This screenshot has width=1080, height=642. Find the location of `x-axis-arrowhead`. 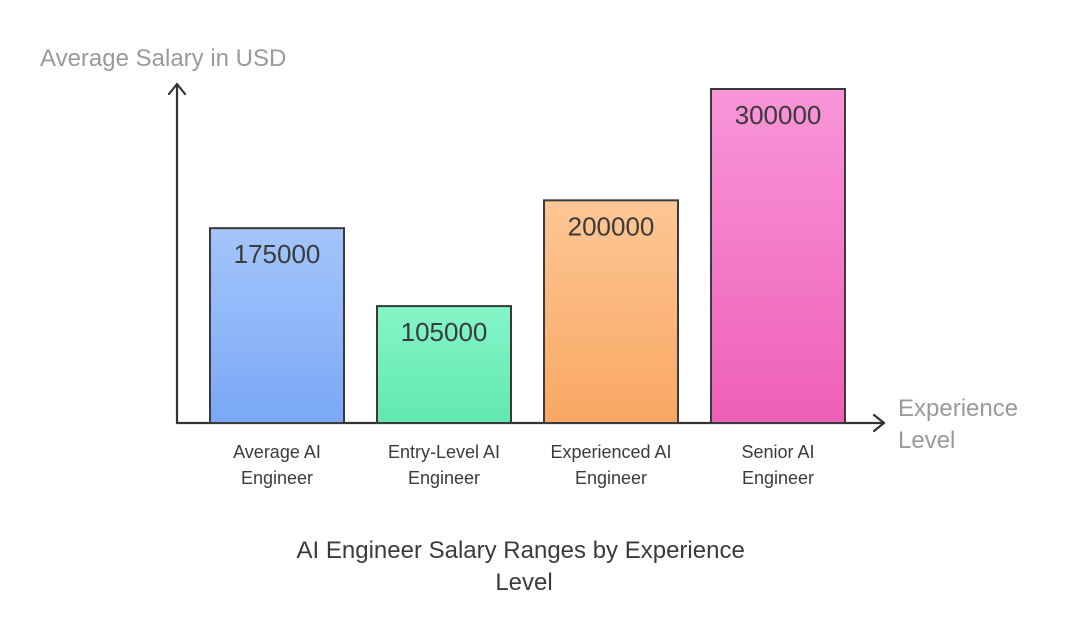

x-axis-arrowhead is located at coordinates (879, 423).